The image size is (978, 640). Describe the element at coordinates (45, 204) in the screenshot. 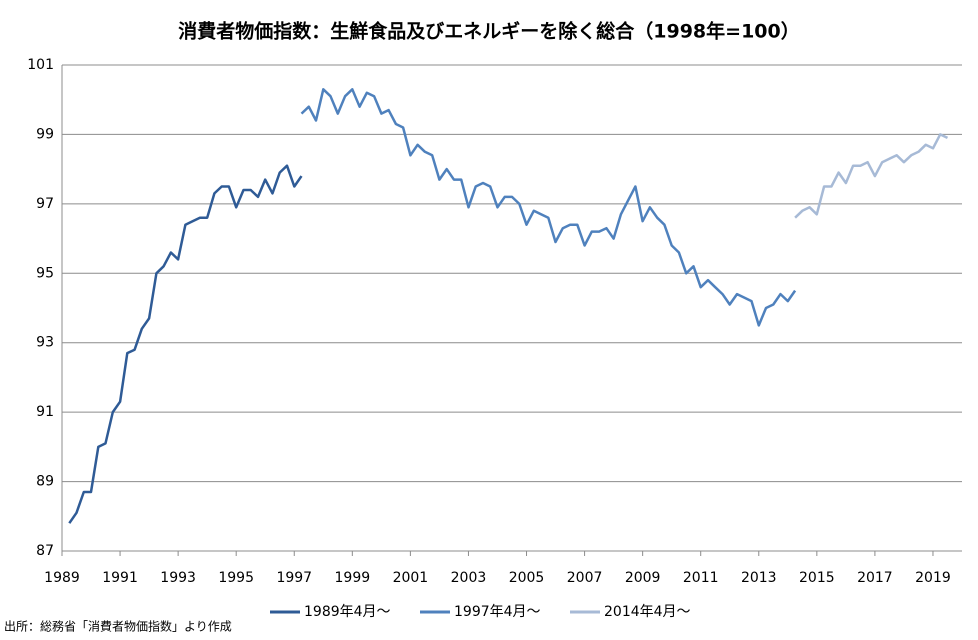

I see `y-tick-label: 97` at that location.